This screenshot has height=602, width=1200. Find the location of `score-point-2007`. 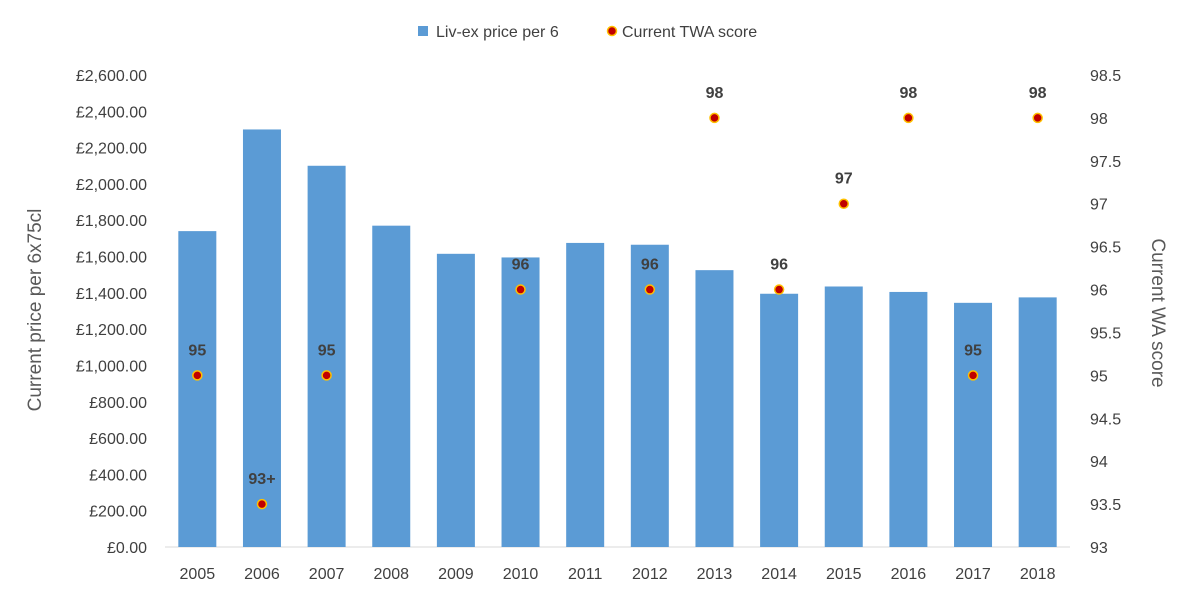

score-point-2007 is located at coordinates (326, 375).